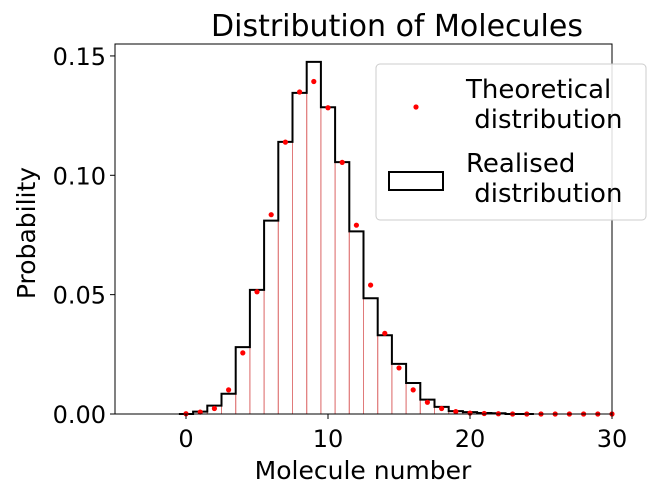  I want to click on y-tick-label: 0.15, so click(79, 57).